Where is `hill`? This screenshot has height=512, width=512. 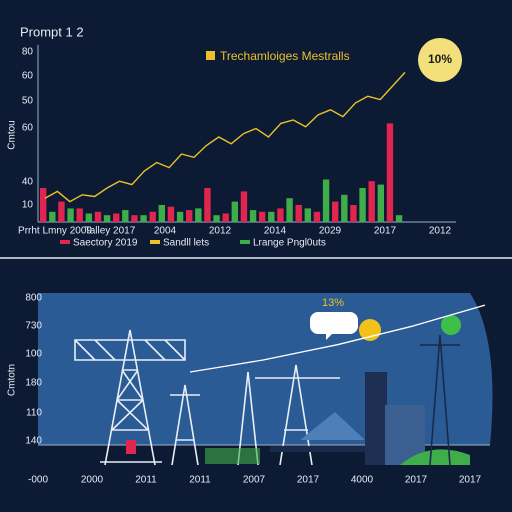
hill is located at coordinates (435, 457).